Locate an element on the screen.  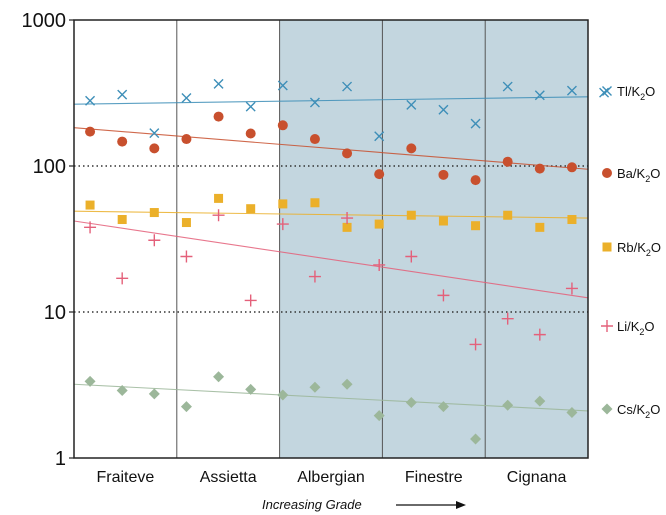
category-label-albergian: Albergian is located at coordinates (331, 477).